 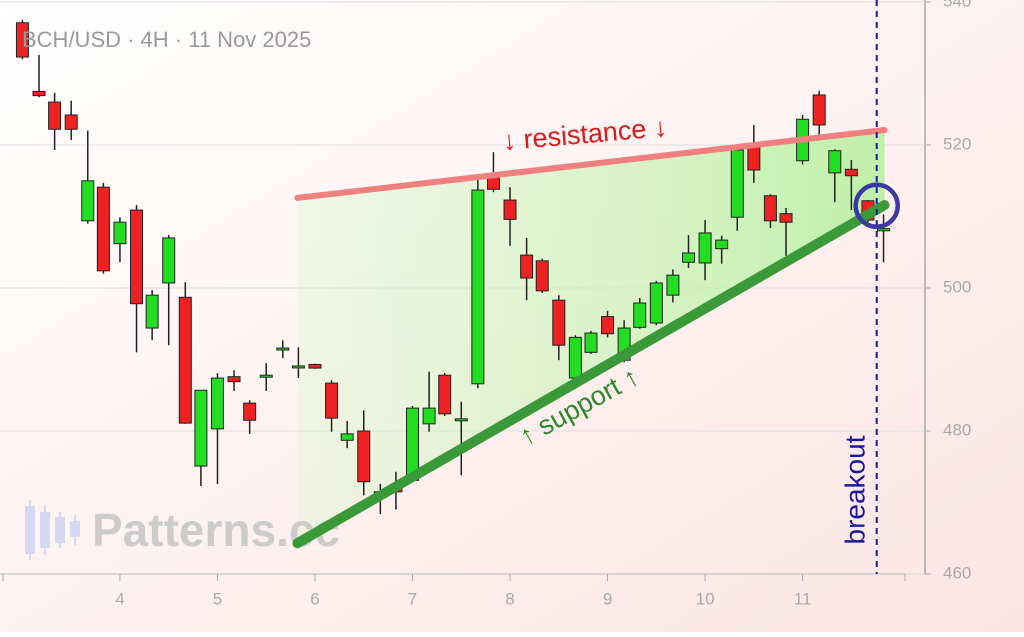 I want to click on y-tick-label: 500, so click(x=957, y=286).